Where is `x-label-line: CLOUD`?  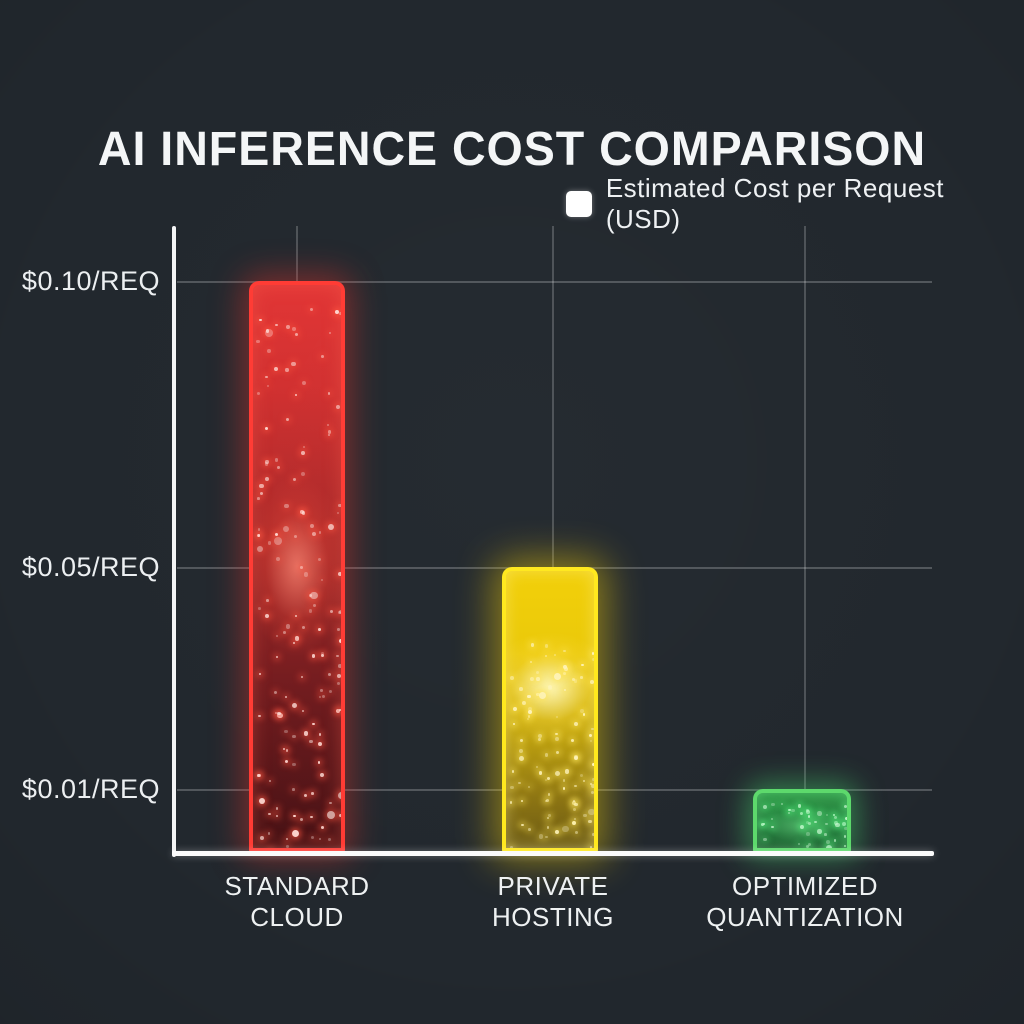 x-label-line: CLOUD is located at coordinates (297, 917).